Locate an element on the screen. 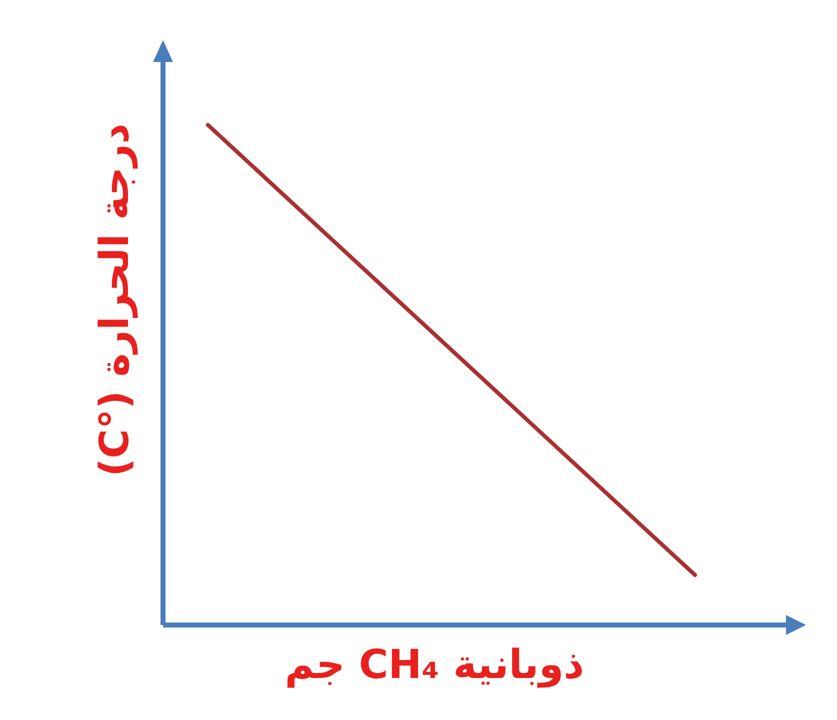  x-axis-title: ذوبانية CH₄ جم is located at coordinates (434, 665).